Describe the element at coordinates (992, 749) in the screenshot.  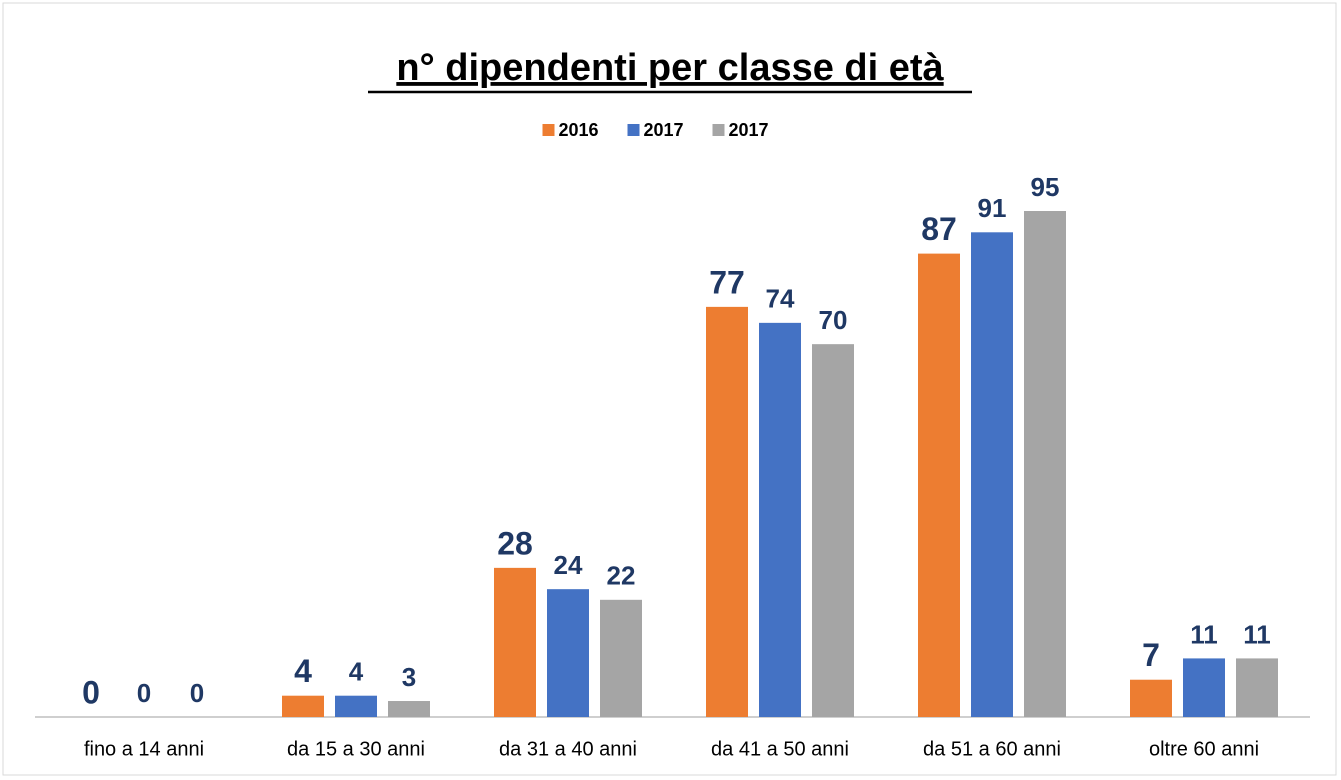
I see `x-tick-label: da 51 a 60 anni` at that location.